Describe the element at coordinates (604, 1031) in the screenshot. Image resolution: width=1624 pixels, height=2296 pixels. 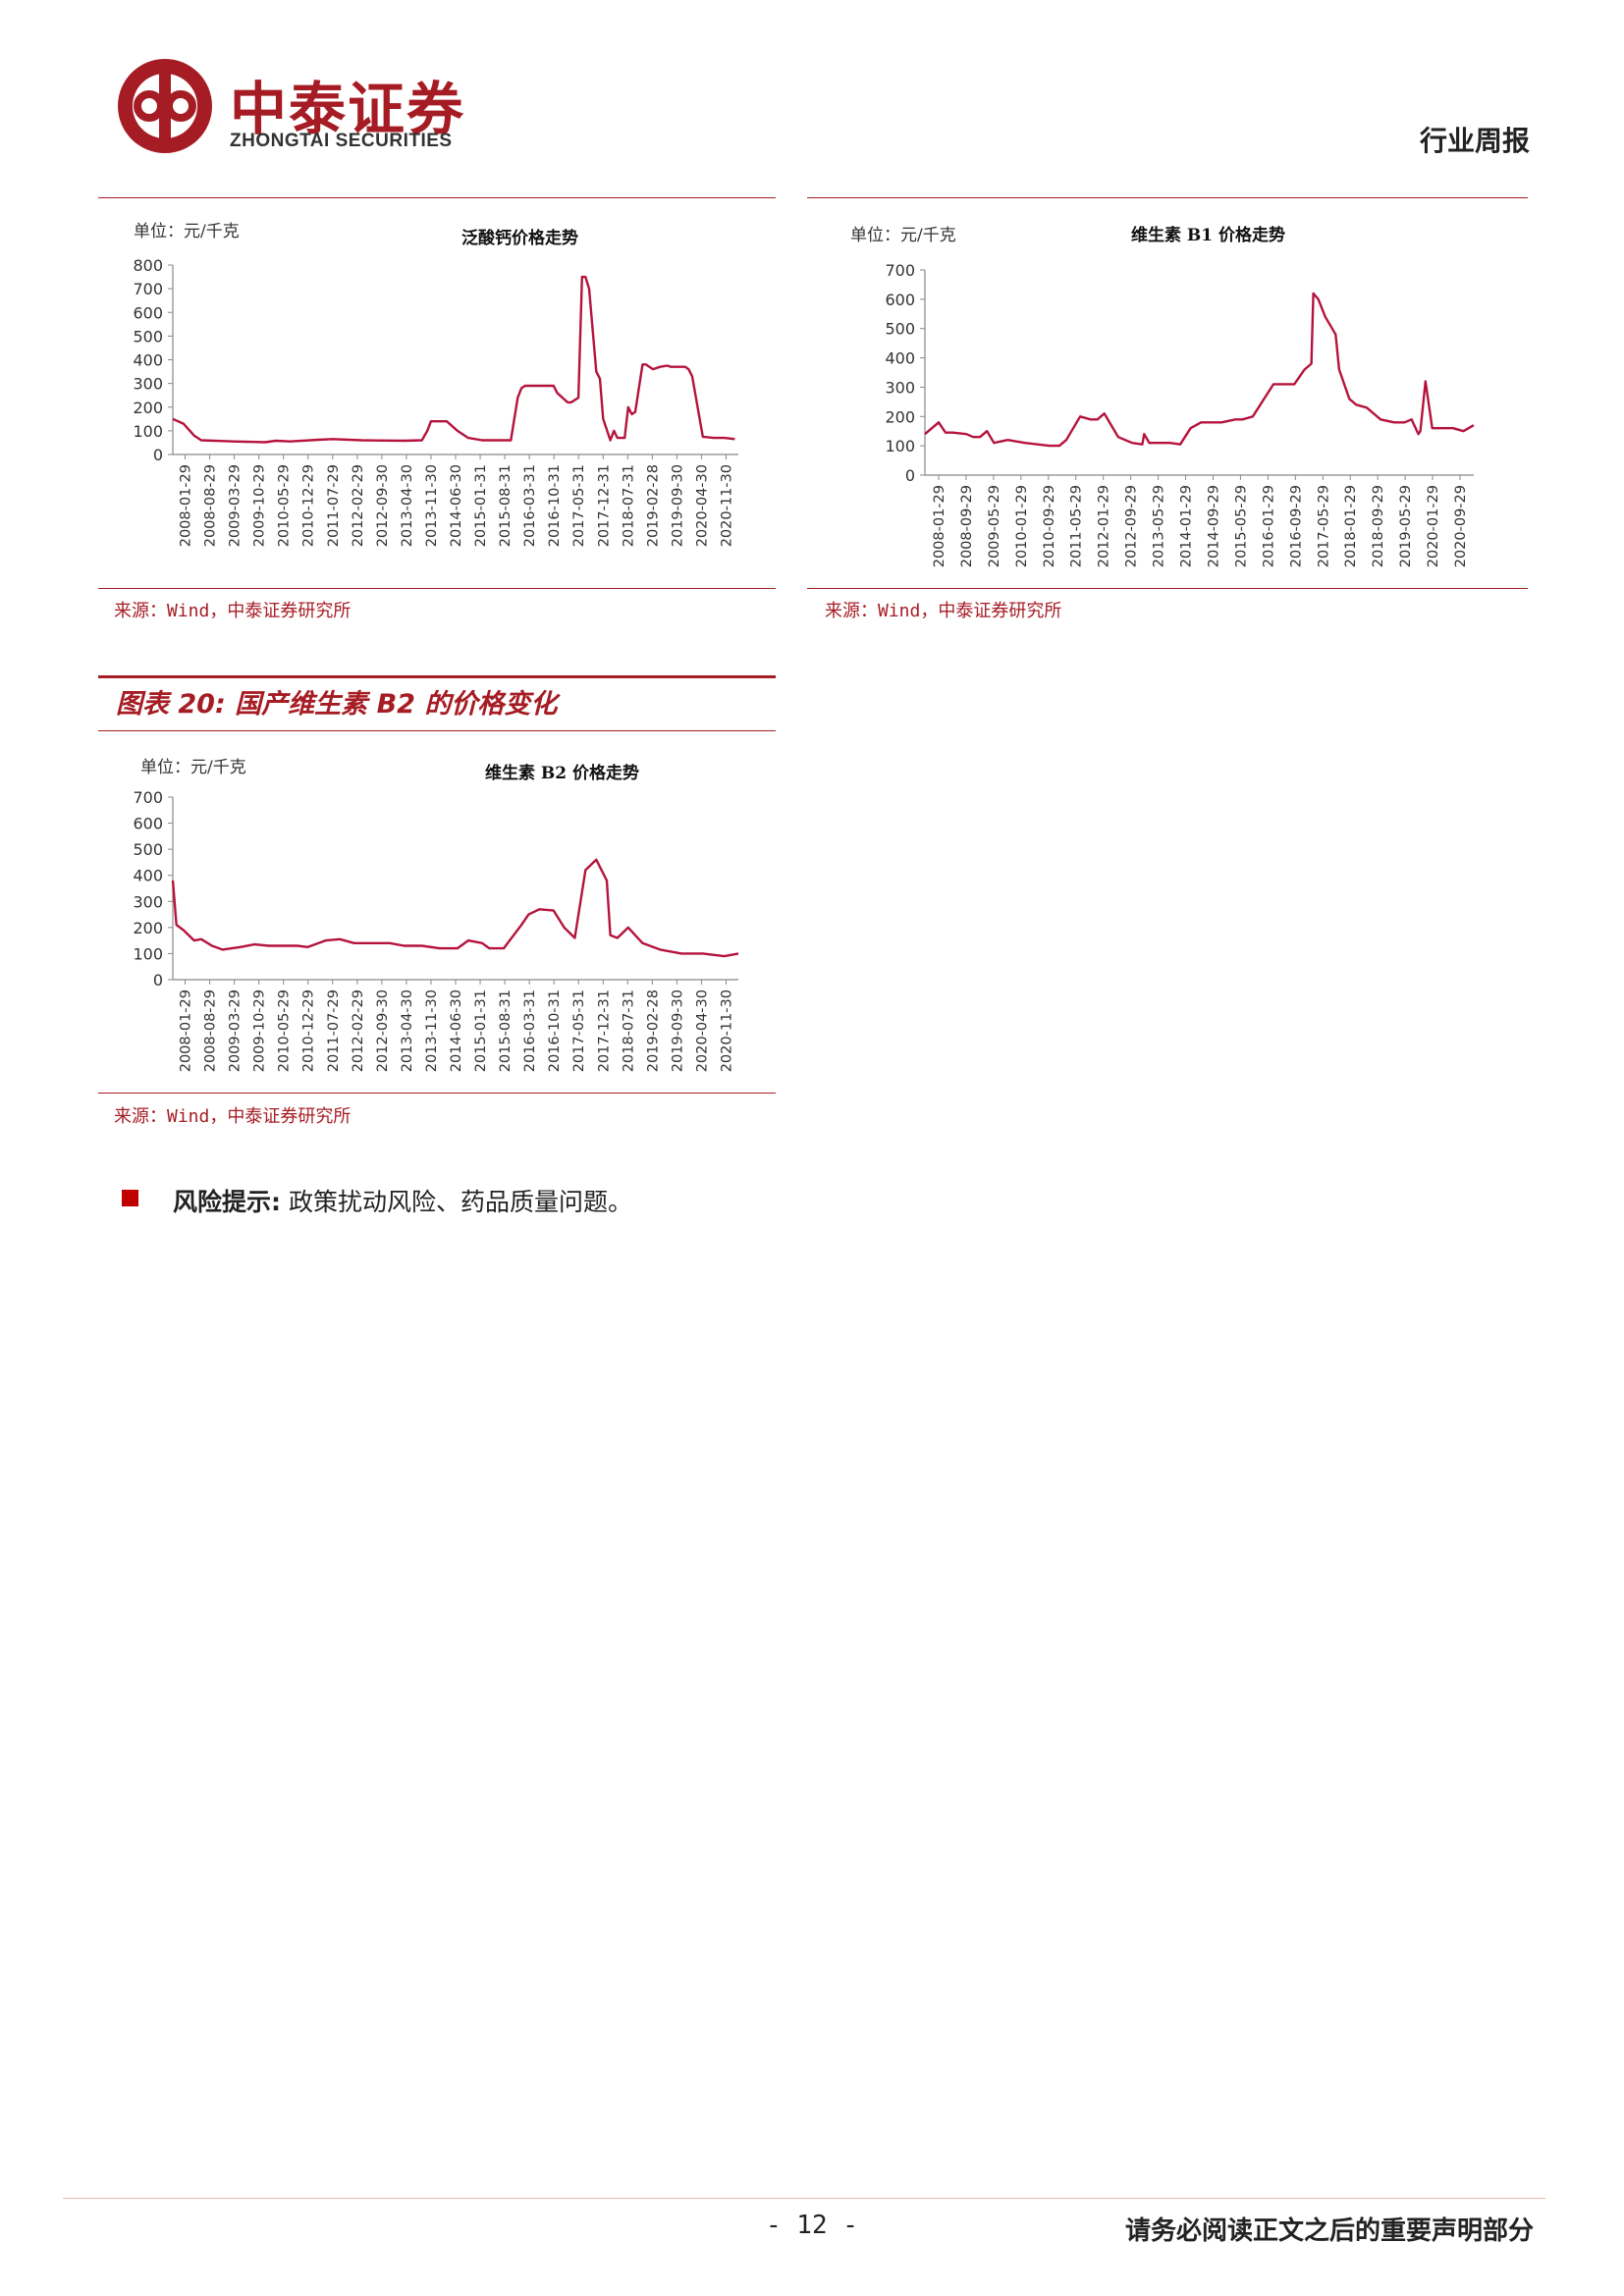
I see `x-tick-label: 2017-12-31` at that location.